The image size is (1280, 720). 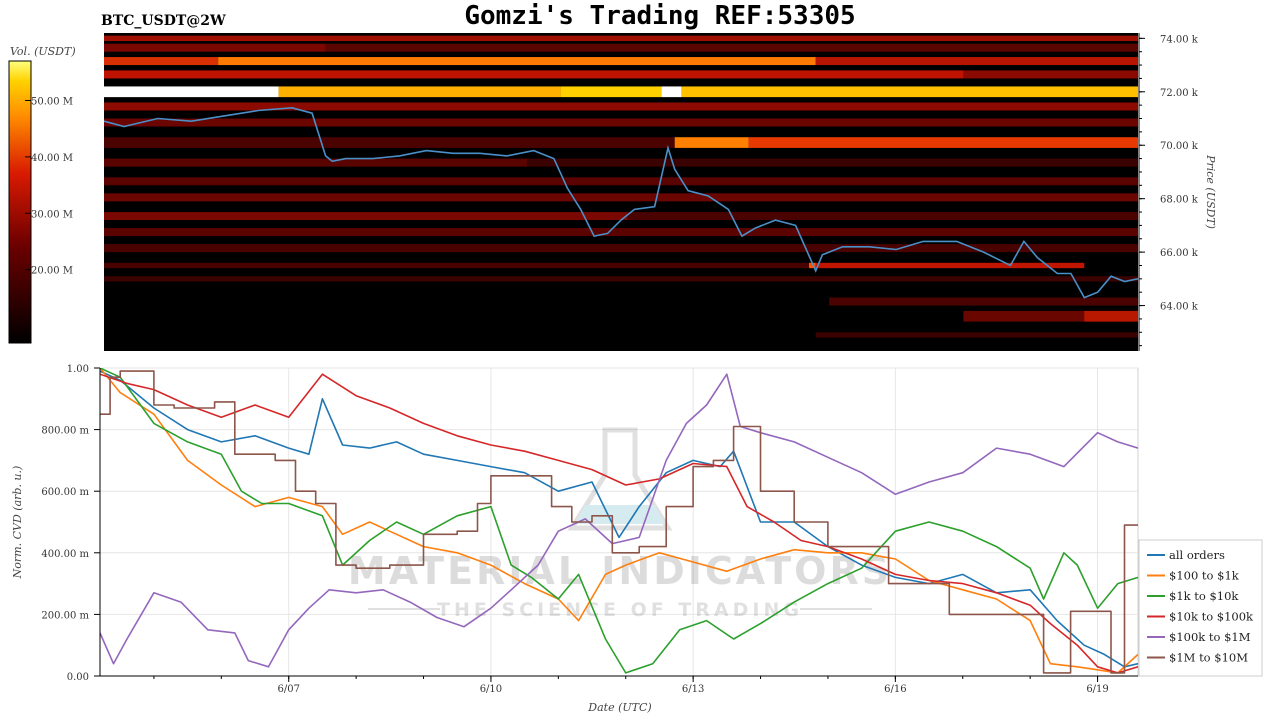 I want to click on flask-liquid-icon, so click(x=620, y=514).